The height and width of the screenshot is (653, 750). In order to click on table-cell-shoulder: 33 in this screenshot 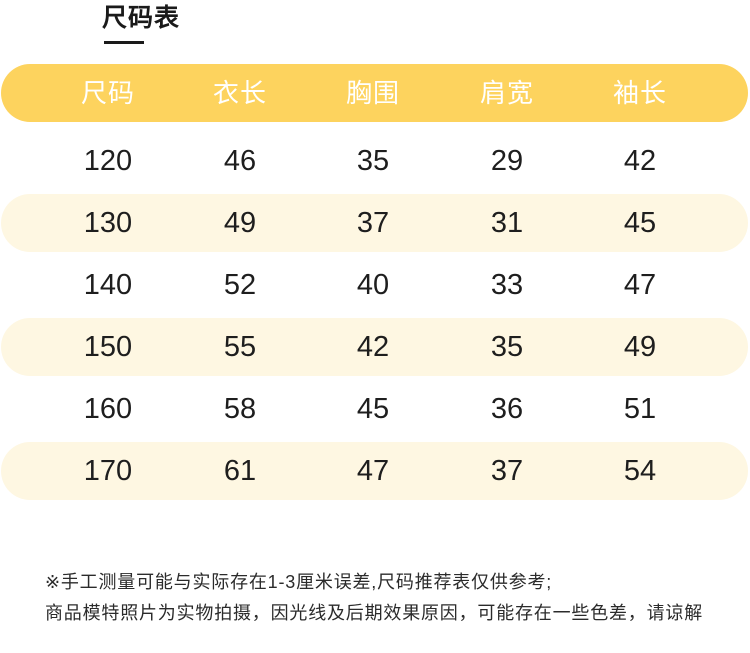, I will do `click(507, 285)`.